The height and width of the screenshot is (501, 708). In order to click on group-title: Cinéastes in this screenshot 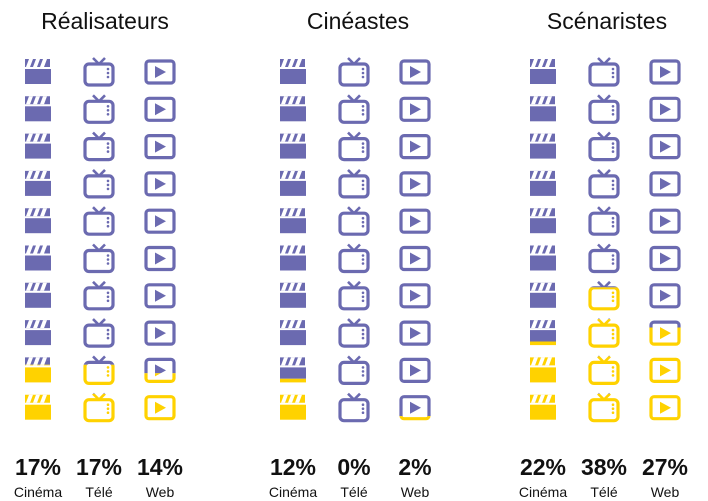, I will do `click(358, 21)`.